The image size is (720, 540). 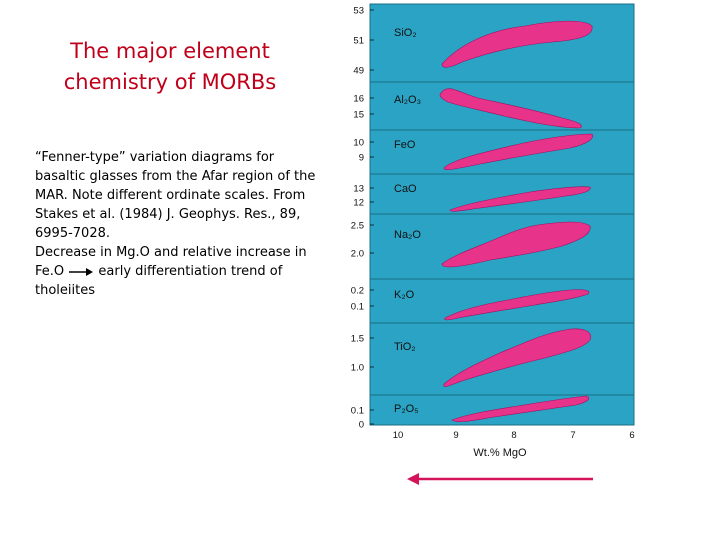 What do you see at coordinates (357, 291) in the screenshot?
I see `y-tick-label: 0.2` at bounding box center [357, 291].